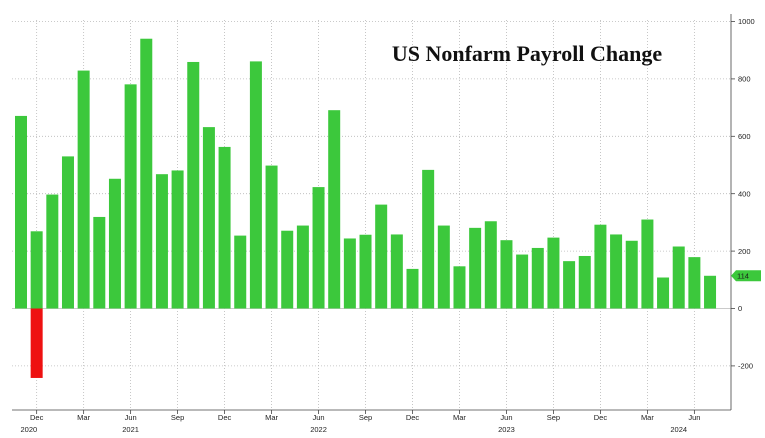  I want to click on last-value-label: 114, so click(743, 275).